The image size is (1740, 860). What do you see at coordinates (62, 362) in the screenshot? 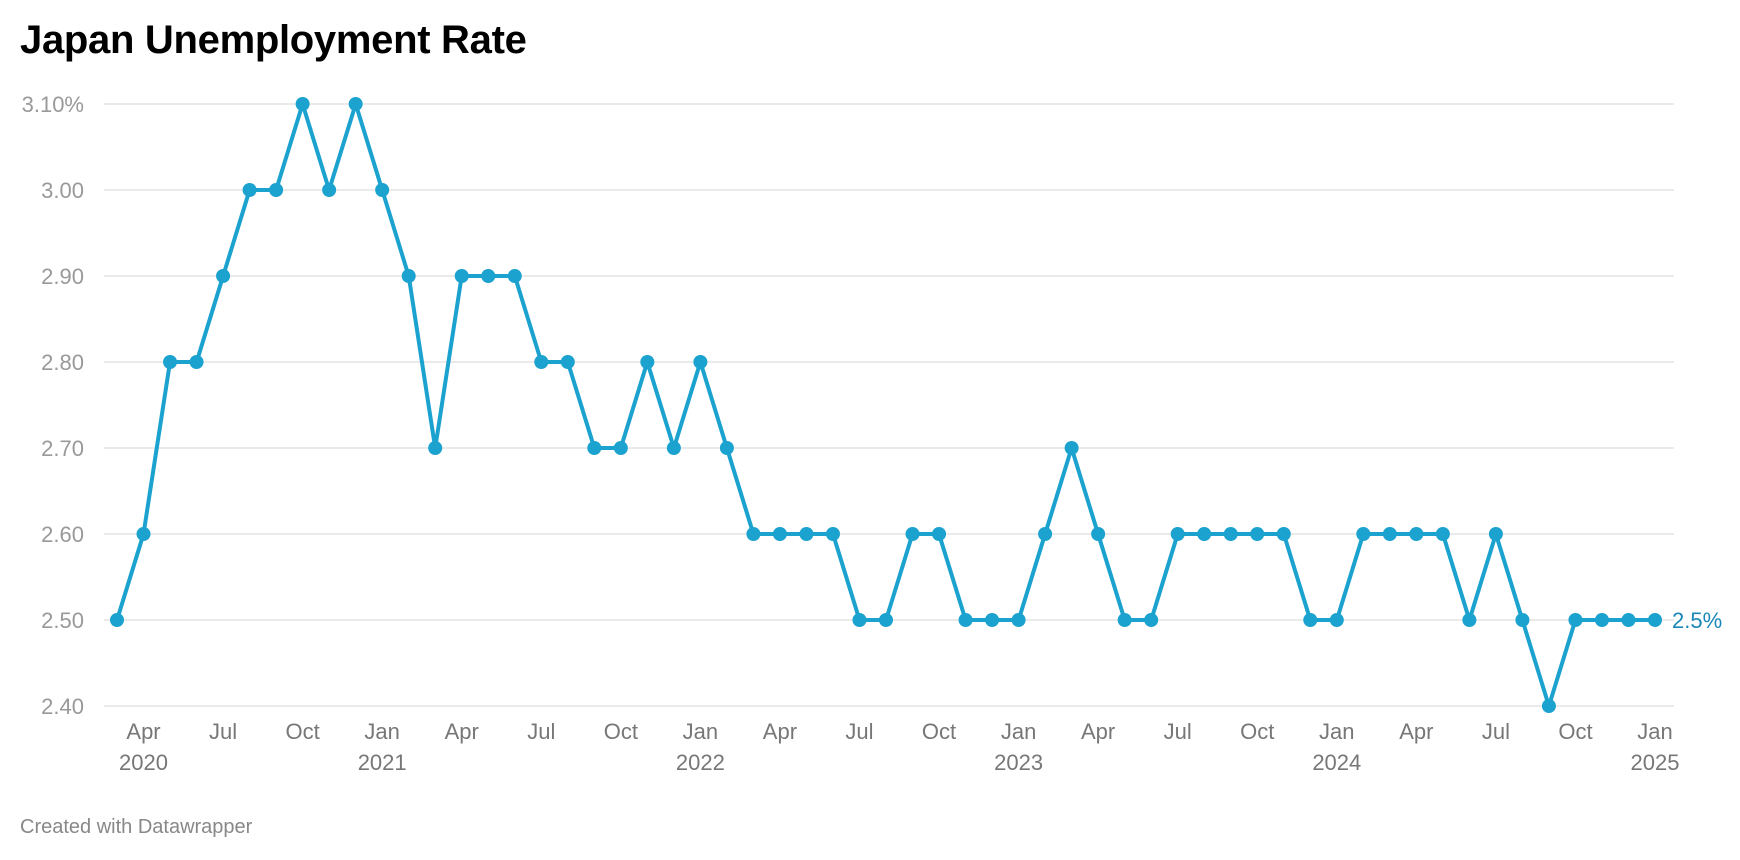
I see `y-tick-label: 2.80` at bounding box center [62, 362].